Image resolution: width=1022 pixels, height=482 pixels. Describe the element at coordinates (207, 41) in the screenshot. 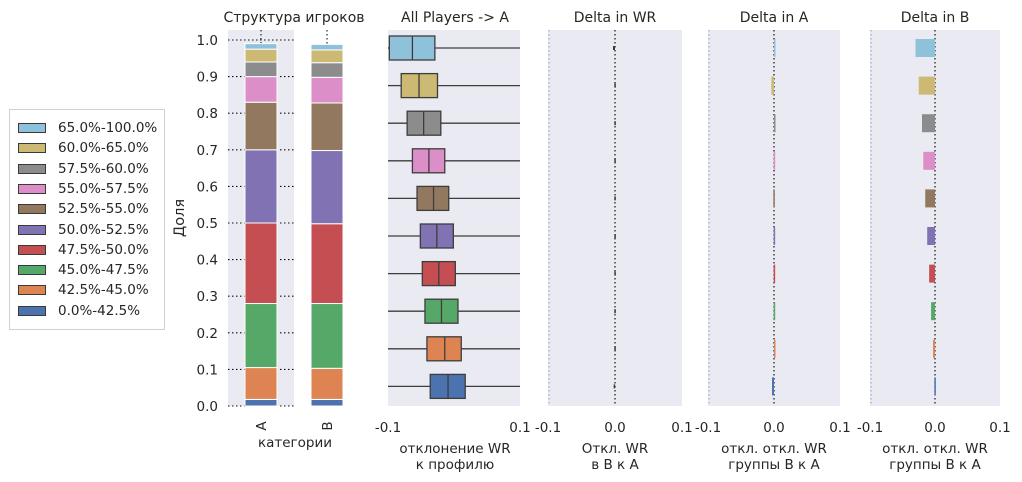

I see `y-tick-label: 1.0` at that location.